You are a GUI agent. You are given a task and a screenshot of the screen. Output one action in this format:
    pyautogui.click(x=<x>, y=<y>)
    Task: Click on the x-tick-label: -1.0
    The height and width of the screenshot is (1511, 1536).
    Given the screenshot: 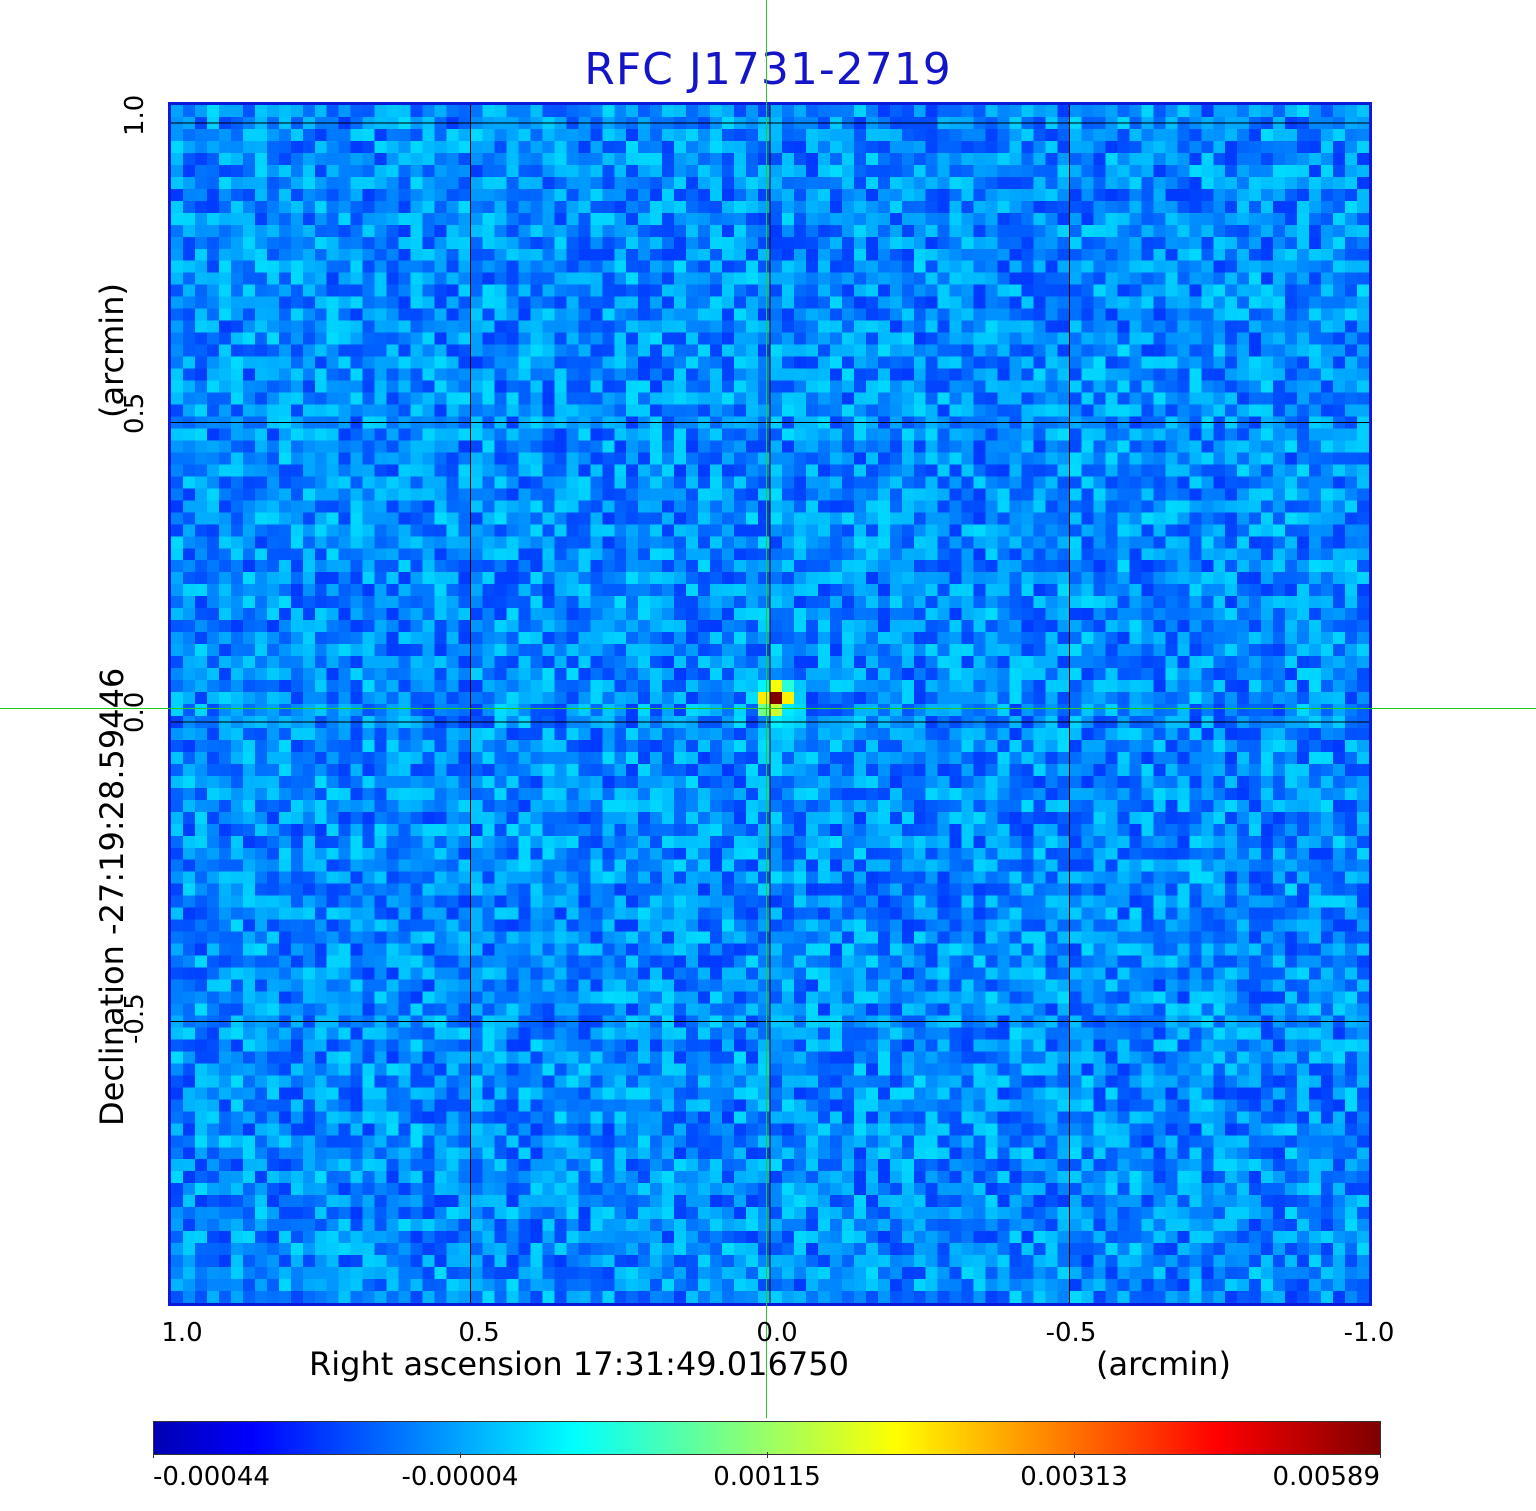 What is the action you would take?
    pyautogui.click(x=1369, y=1333)
    